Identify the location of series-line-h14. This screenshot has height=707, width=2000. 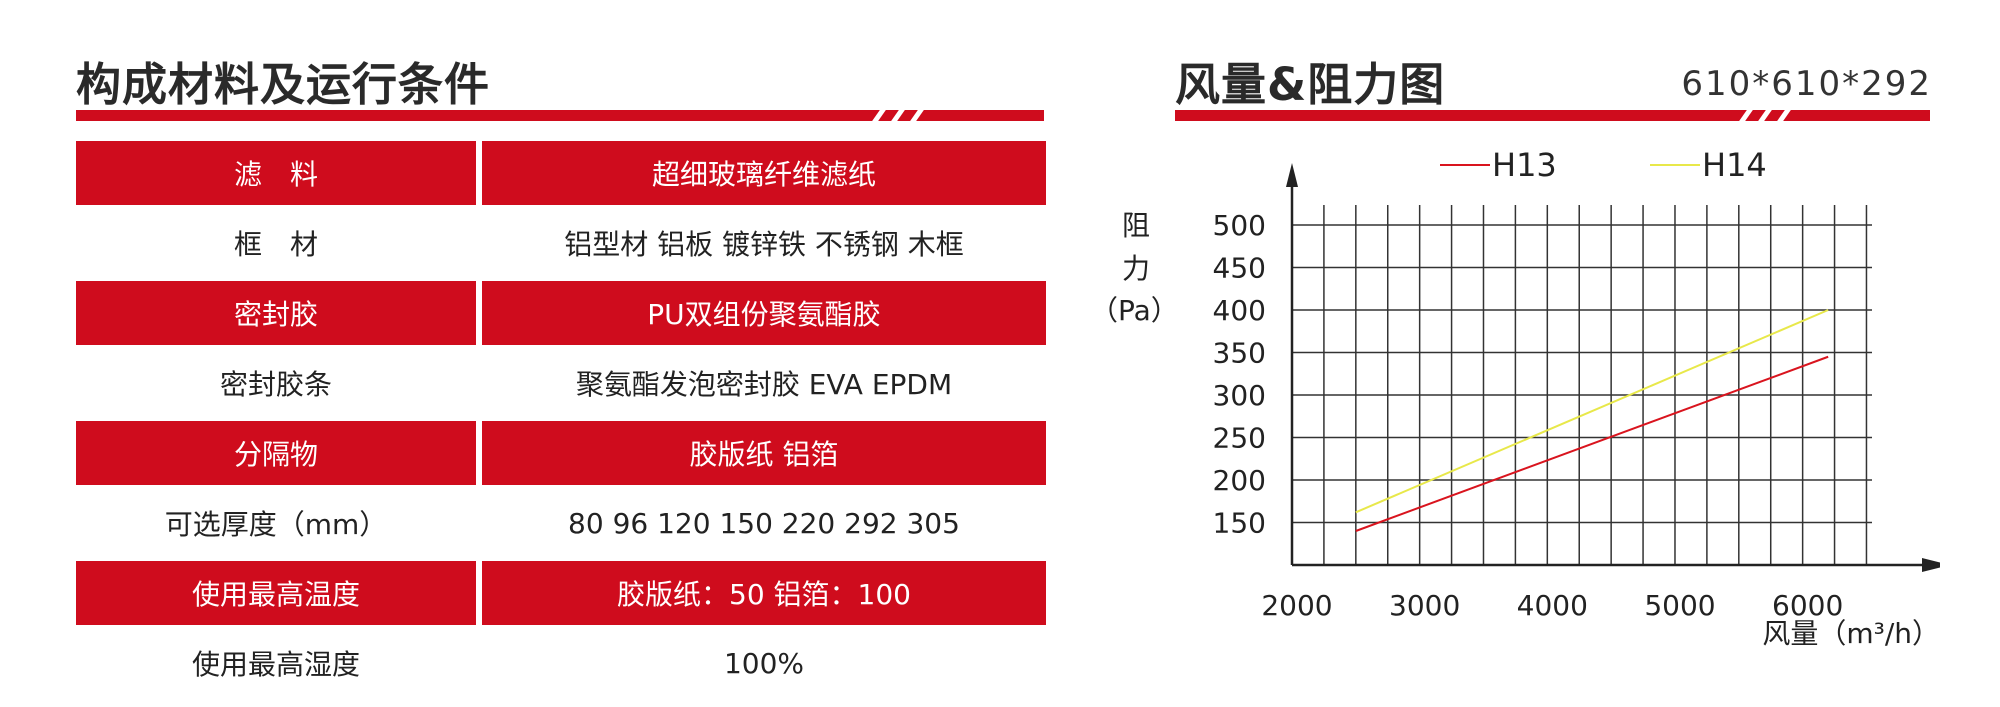
(1592, 411).